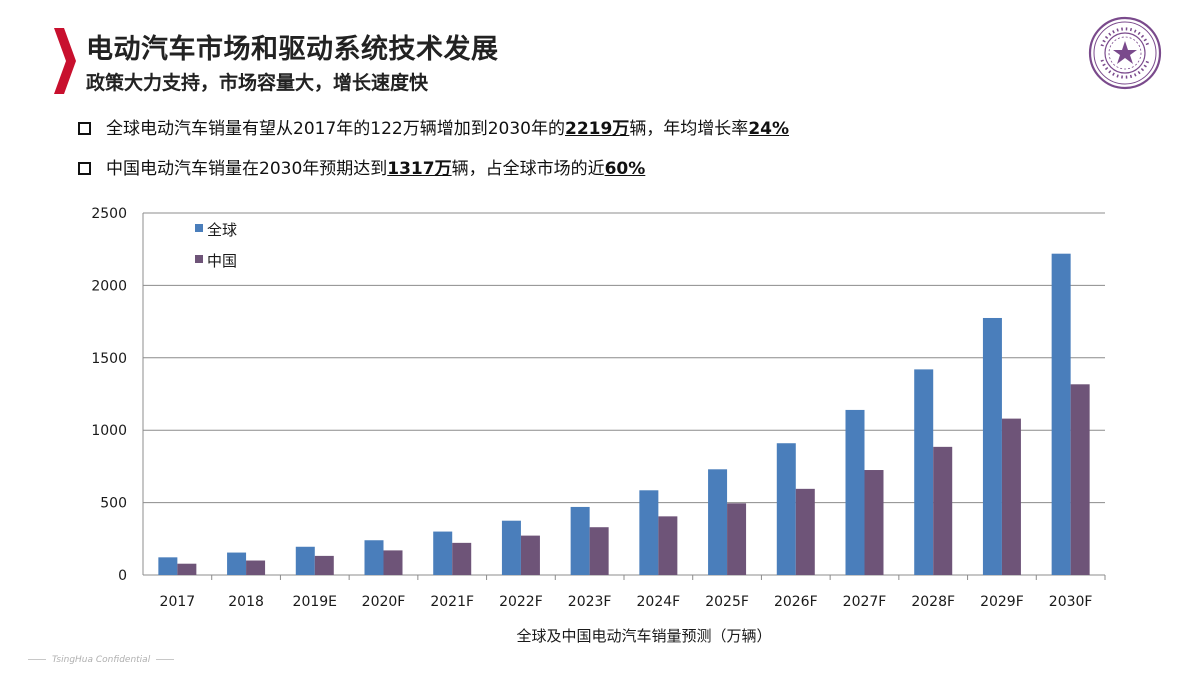 This screenshot has height=675, width=1200. What do you see at coordinates (109, 214) in the screenshot?
I see `y-tick-label: 2500` at bounding box center [109, 214].